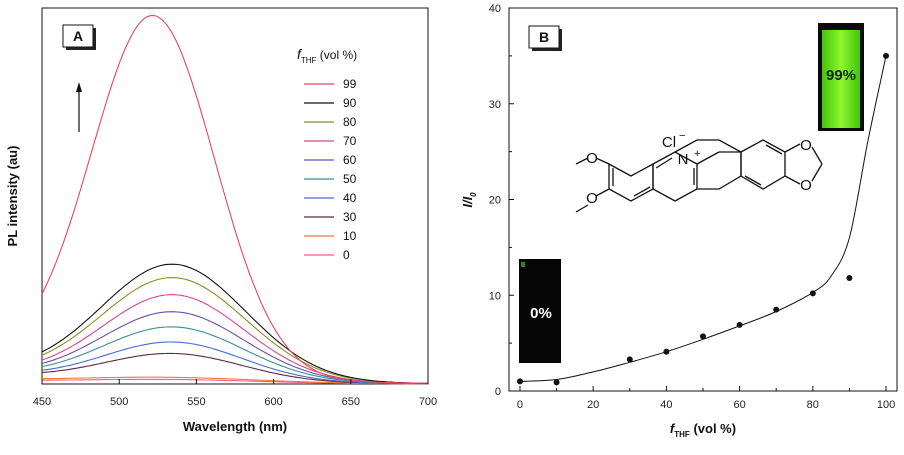 The width and height of the screenshot is (904, 455). Describe the element at coordinates (498, 392) in the screenshot. I see `panel-b-y-tick-label: 0` at that location.